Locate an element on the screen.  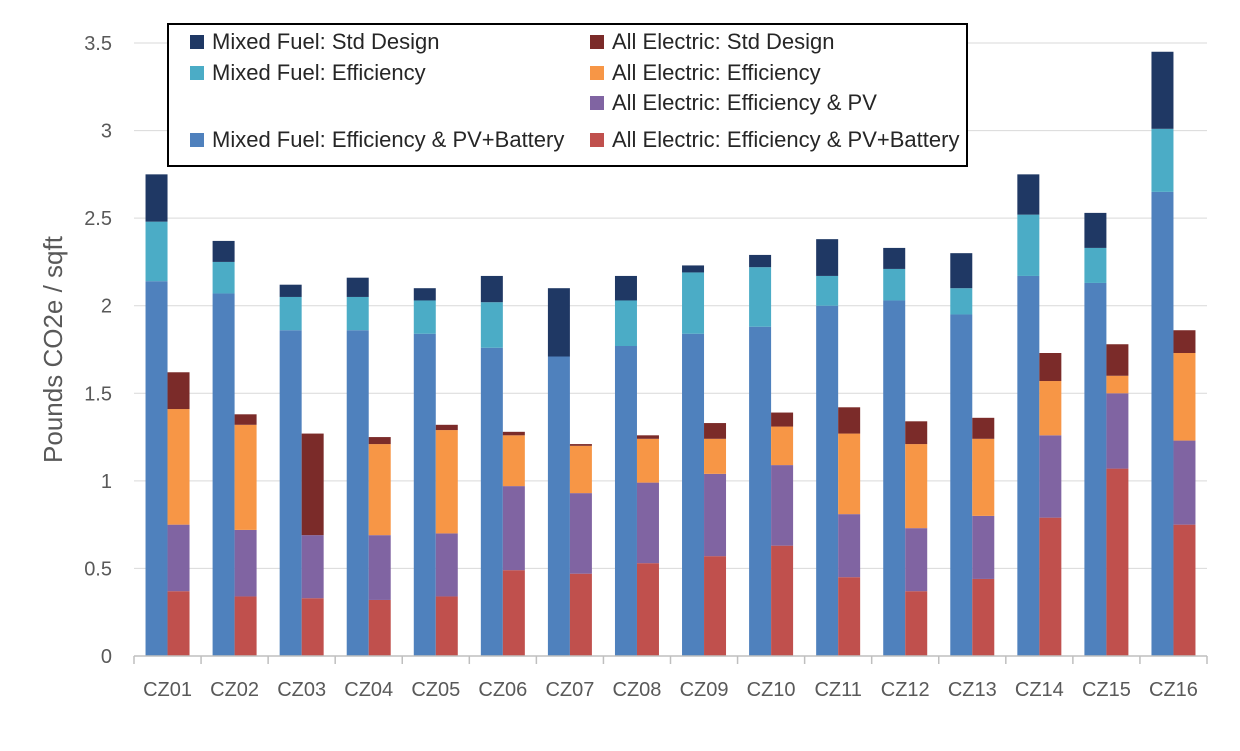
x-tick-label: CZ08 is located at coordinates (637, 690).